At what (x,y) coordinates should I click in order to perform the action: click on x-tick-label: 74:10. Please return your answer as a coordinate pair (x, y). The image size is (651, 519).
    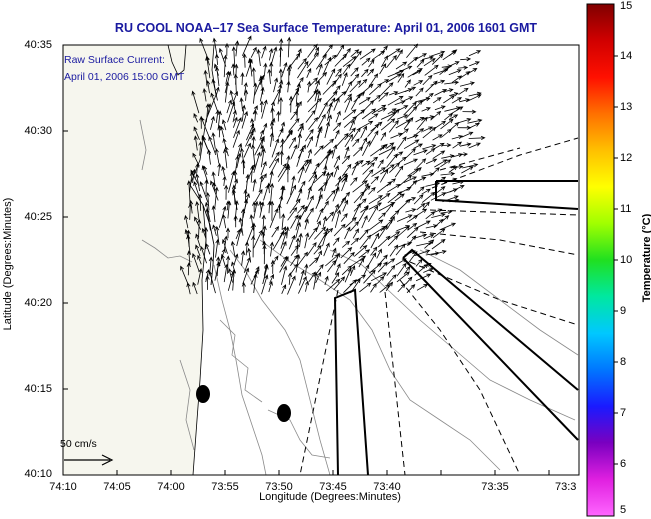
    Looking at the image, I should click on (63, 487).